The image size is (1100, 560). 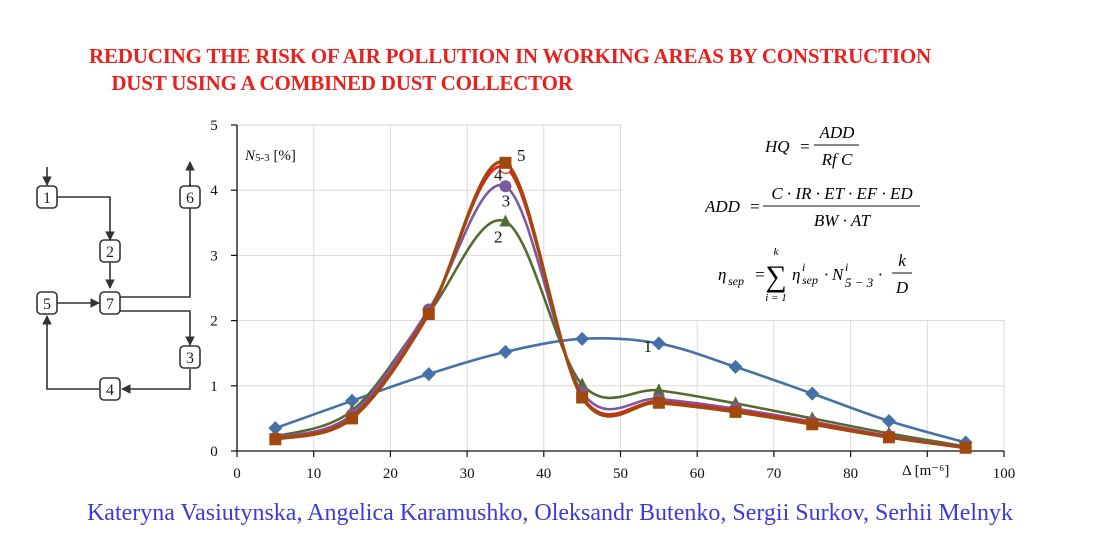 What do you see at coordinates (902, 287) in the screenshot?
I see `svg-text: D` at bounding box center [902, 287].